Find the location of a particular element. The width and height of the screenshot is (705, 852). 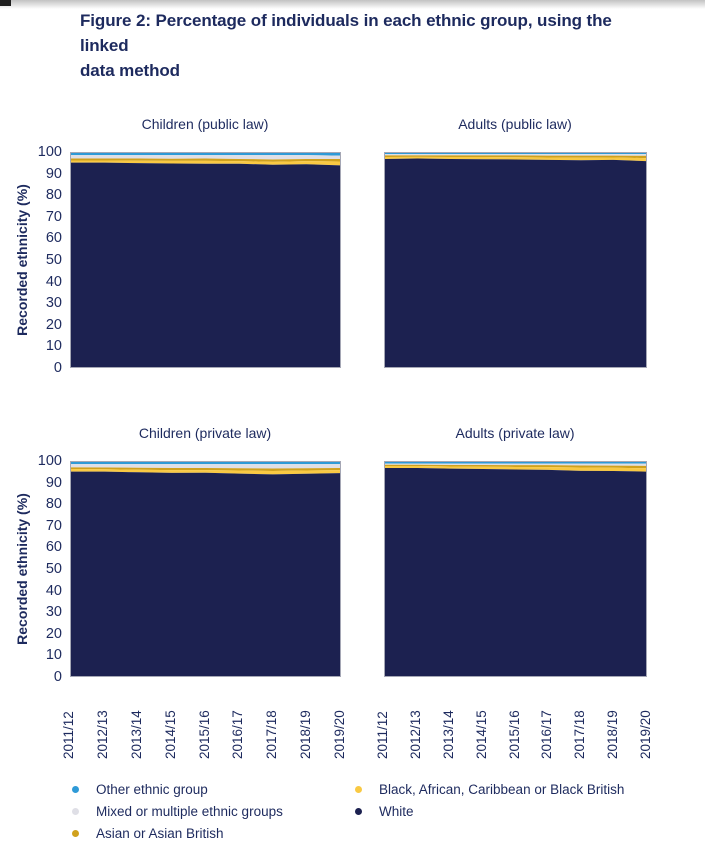

y-tick-row2-30: 30 is located at coordinates (53, 612).